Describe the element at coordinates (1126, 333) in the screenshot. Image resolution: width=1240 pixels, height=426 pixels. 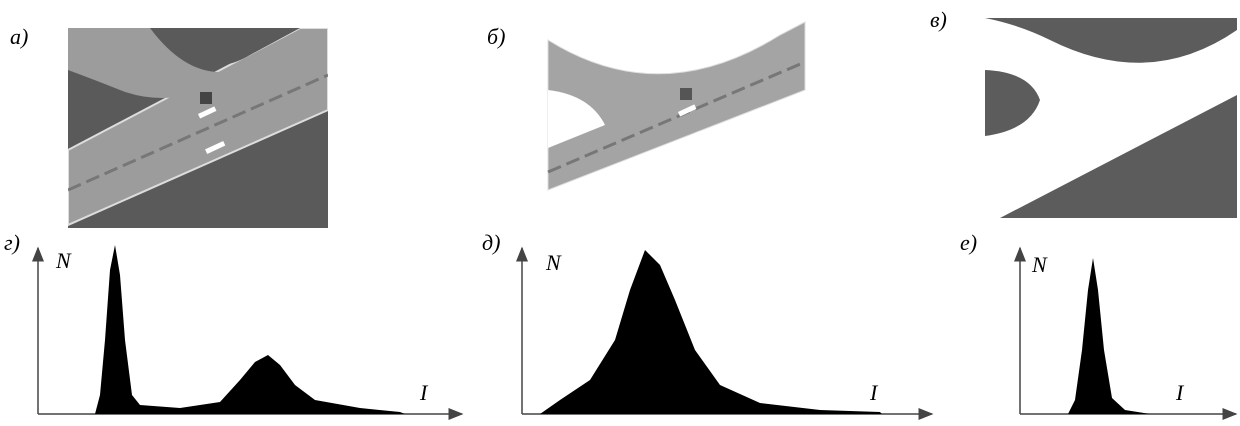
I see `histogram-e` at that location.